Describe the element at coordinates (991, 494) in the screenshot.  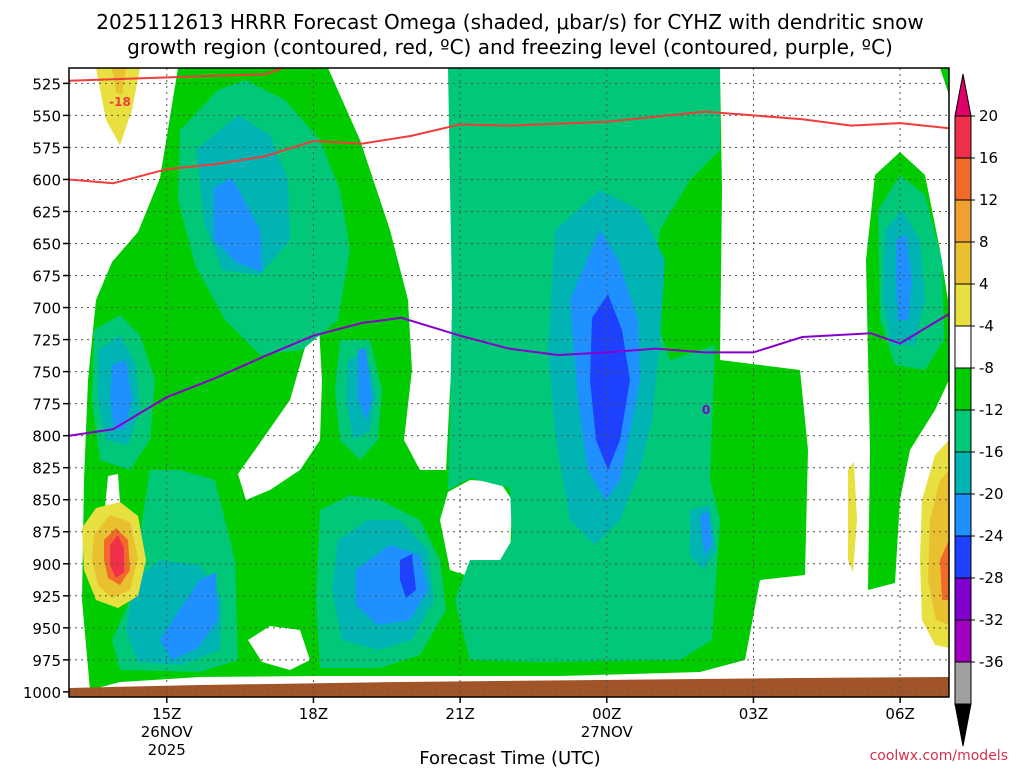
I see `colorbar-label: -20` at that location.